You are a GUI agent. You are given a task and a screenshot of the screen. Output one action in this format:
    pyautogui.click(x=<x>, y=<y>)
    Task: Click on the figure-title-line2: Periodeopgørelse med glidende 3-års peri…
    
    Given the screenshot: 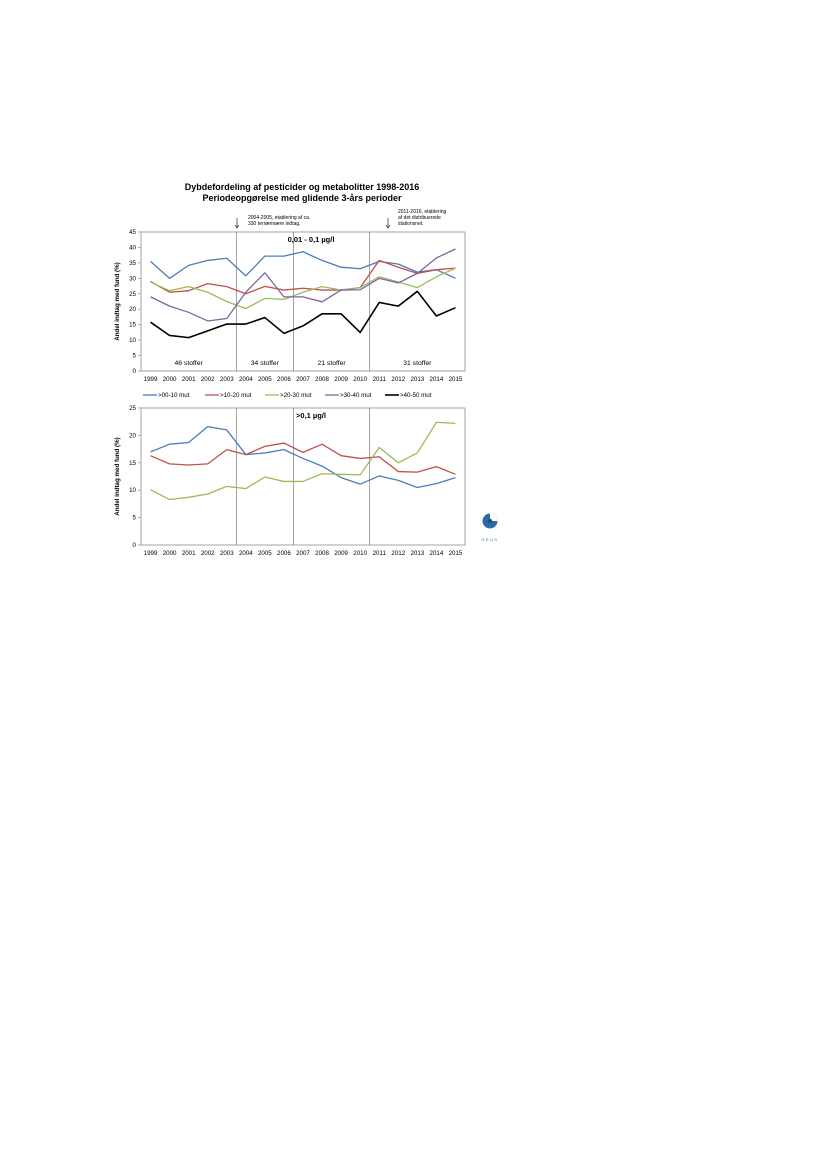 What is the action you would take?
    pyautogui.click(x=302, y=198)
    